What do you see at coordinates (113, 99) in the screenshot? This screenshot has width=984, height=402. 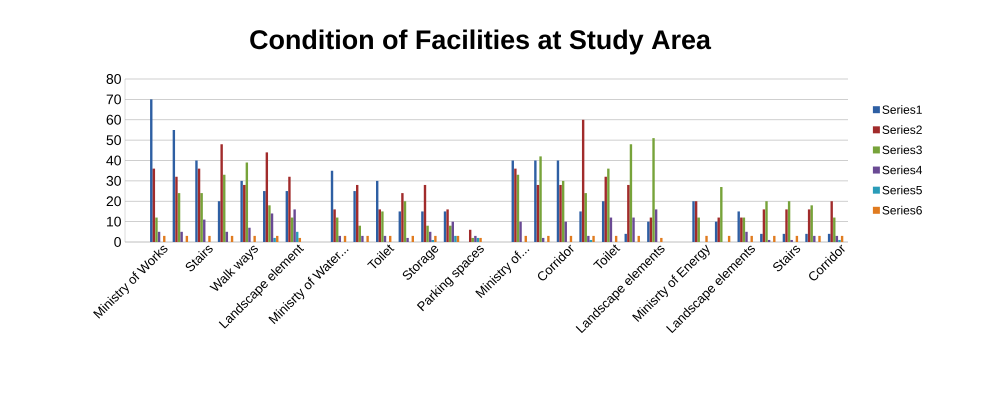 I see `y-tick-label: 70` at bounding box center [113, 99].